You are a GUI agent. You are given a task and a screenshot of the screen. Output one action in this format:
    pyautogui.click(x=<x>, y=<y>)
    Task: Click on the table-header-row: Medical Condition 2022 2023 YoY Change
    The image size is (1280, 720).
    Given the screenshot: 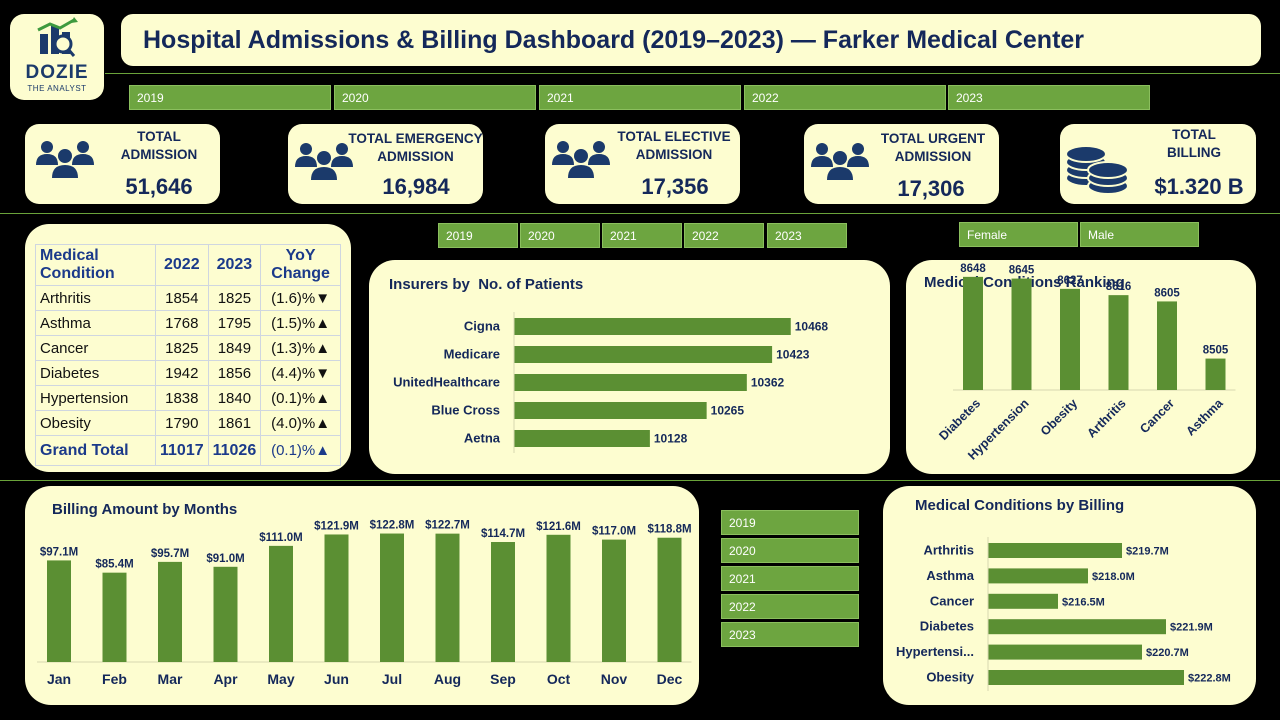 What is the action you would take?
    pyautogui.click(x=188, y=265)
    